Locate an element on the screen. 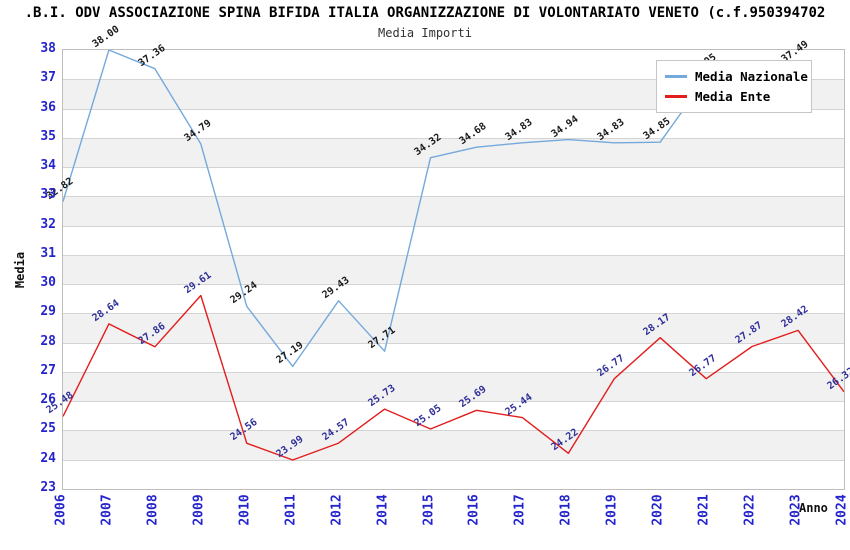  y-tick-label: 24 is located at coordinates (48, 458).